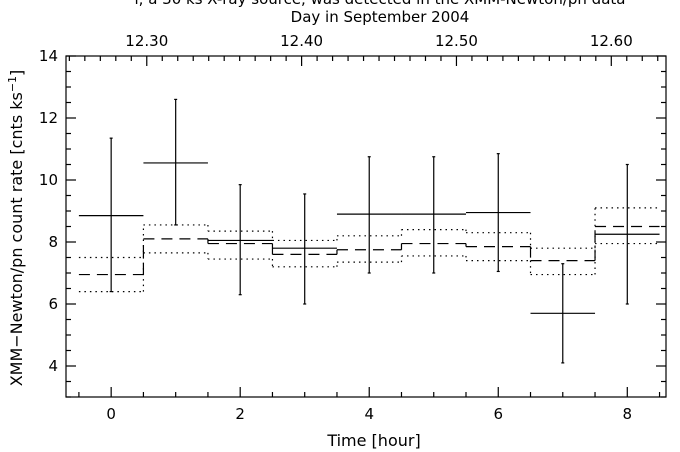 The height and width of the screenshot is (452, 680). What do you see at coordinates (373, 440) in the screenshot?
I see `x-axis-label: Time [hour]` at bounding box center [373, 440].